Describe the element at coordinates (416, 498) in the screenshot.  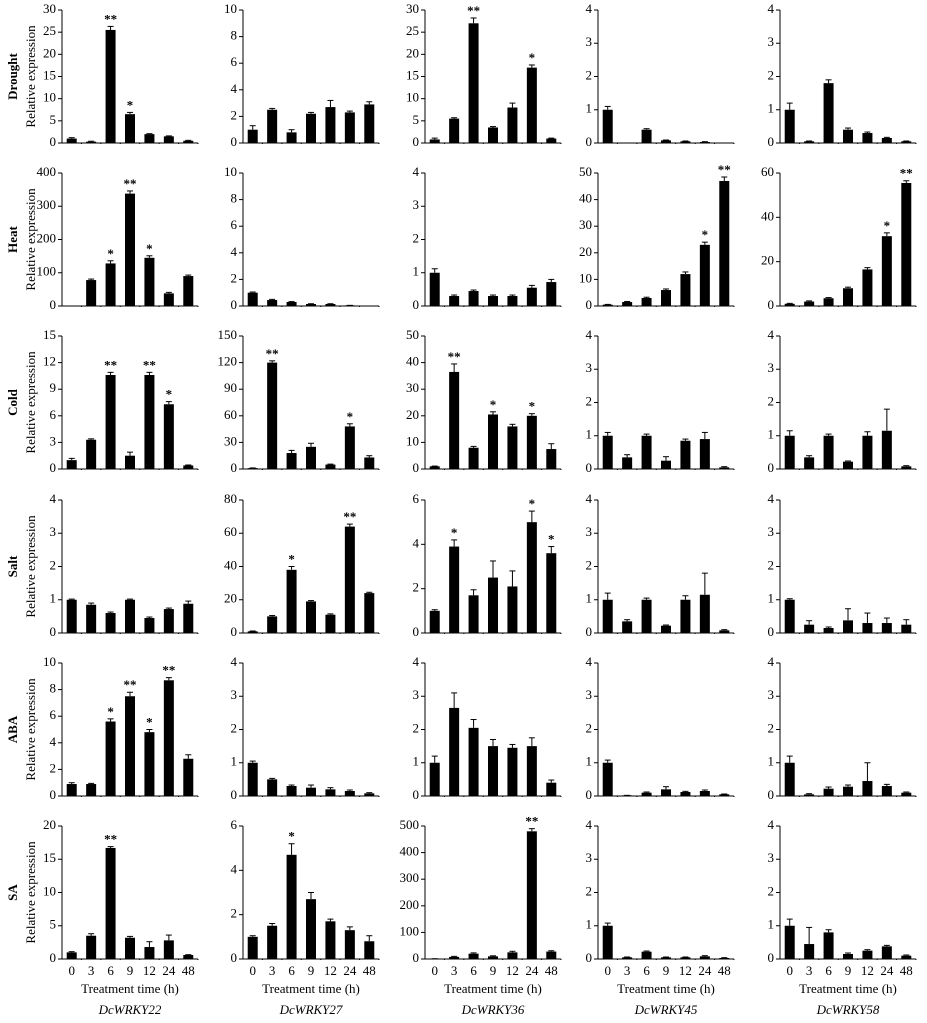
I see `y-tick-label: 6` at that location.